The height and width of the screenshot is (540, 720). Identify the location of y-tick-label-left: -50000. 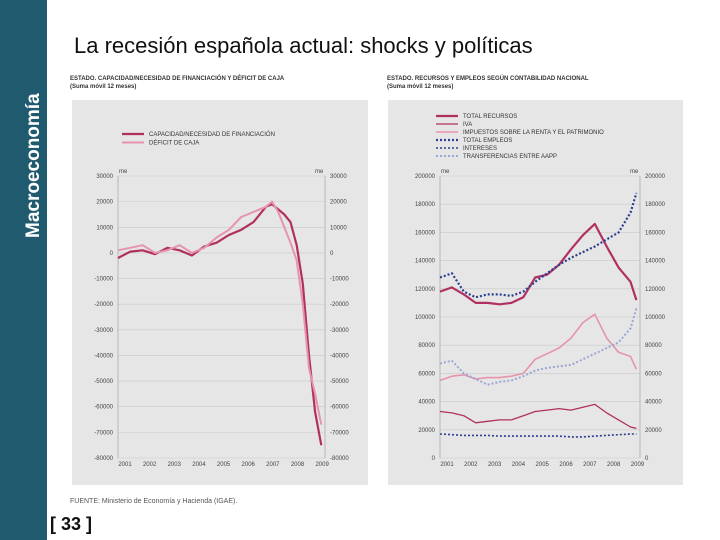
(103, 382).